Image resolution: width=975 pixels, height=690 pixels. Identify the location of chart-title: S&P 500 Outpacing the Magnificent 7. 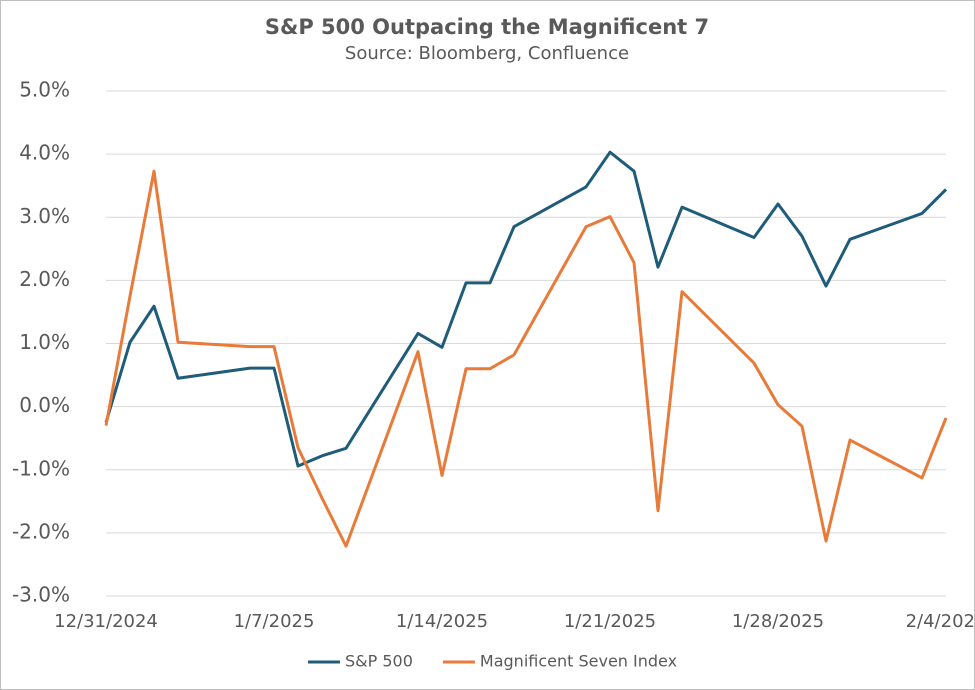
(487, 27).